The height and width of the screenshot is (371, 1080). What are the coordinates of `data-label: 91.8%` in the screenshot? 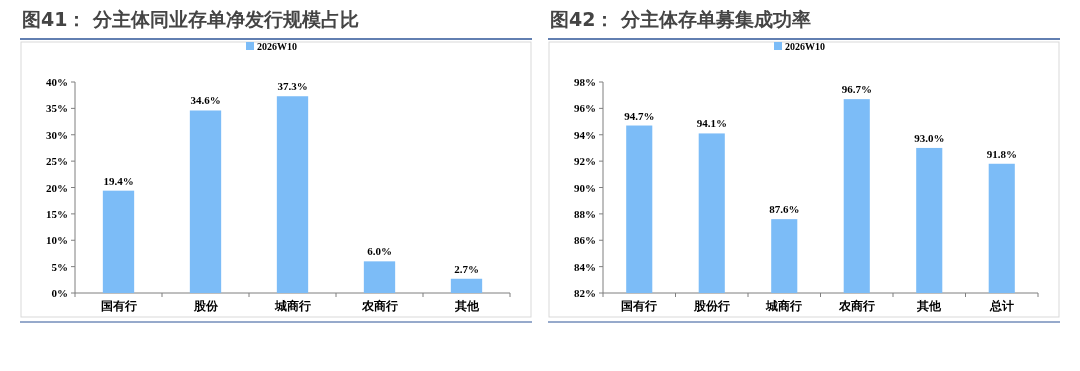 It's located at (1001, 153).